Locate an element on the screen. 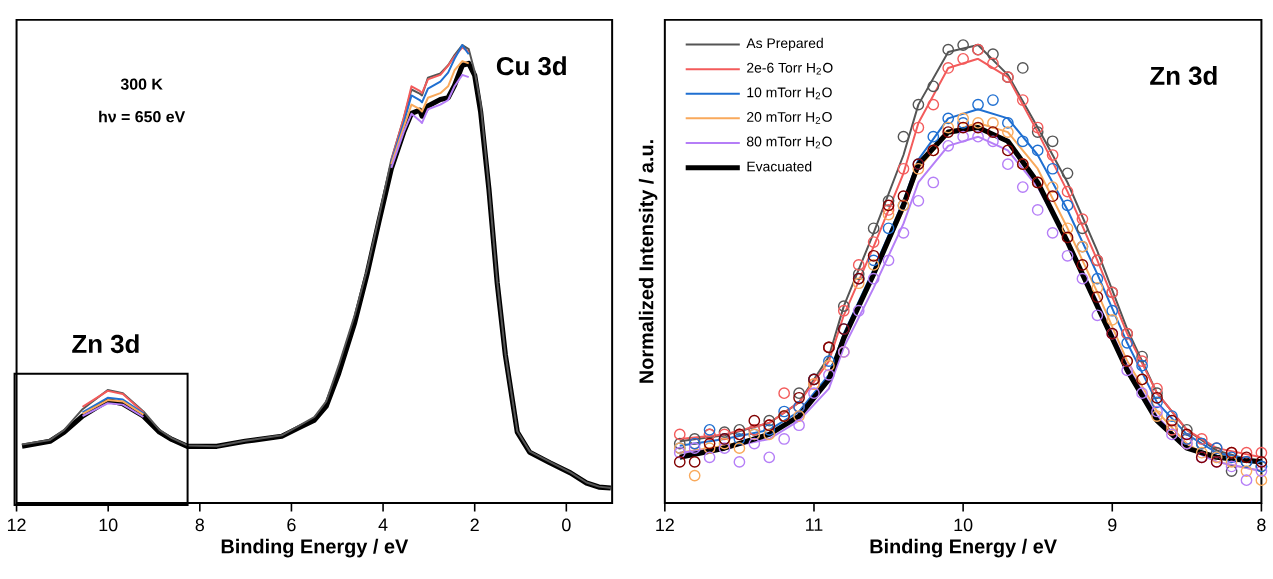 This screenshot has height=579, width=1273. x-tick-label: 2 is located at coordinates (474, 525).